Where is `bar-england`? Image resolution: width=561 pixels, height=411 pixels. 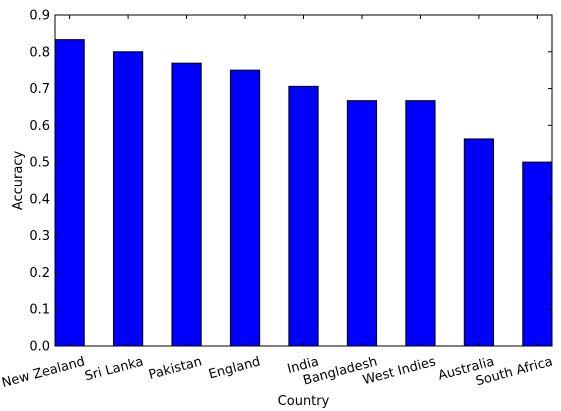 bar-england is located at coordinates (245, 208).